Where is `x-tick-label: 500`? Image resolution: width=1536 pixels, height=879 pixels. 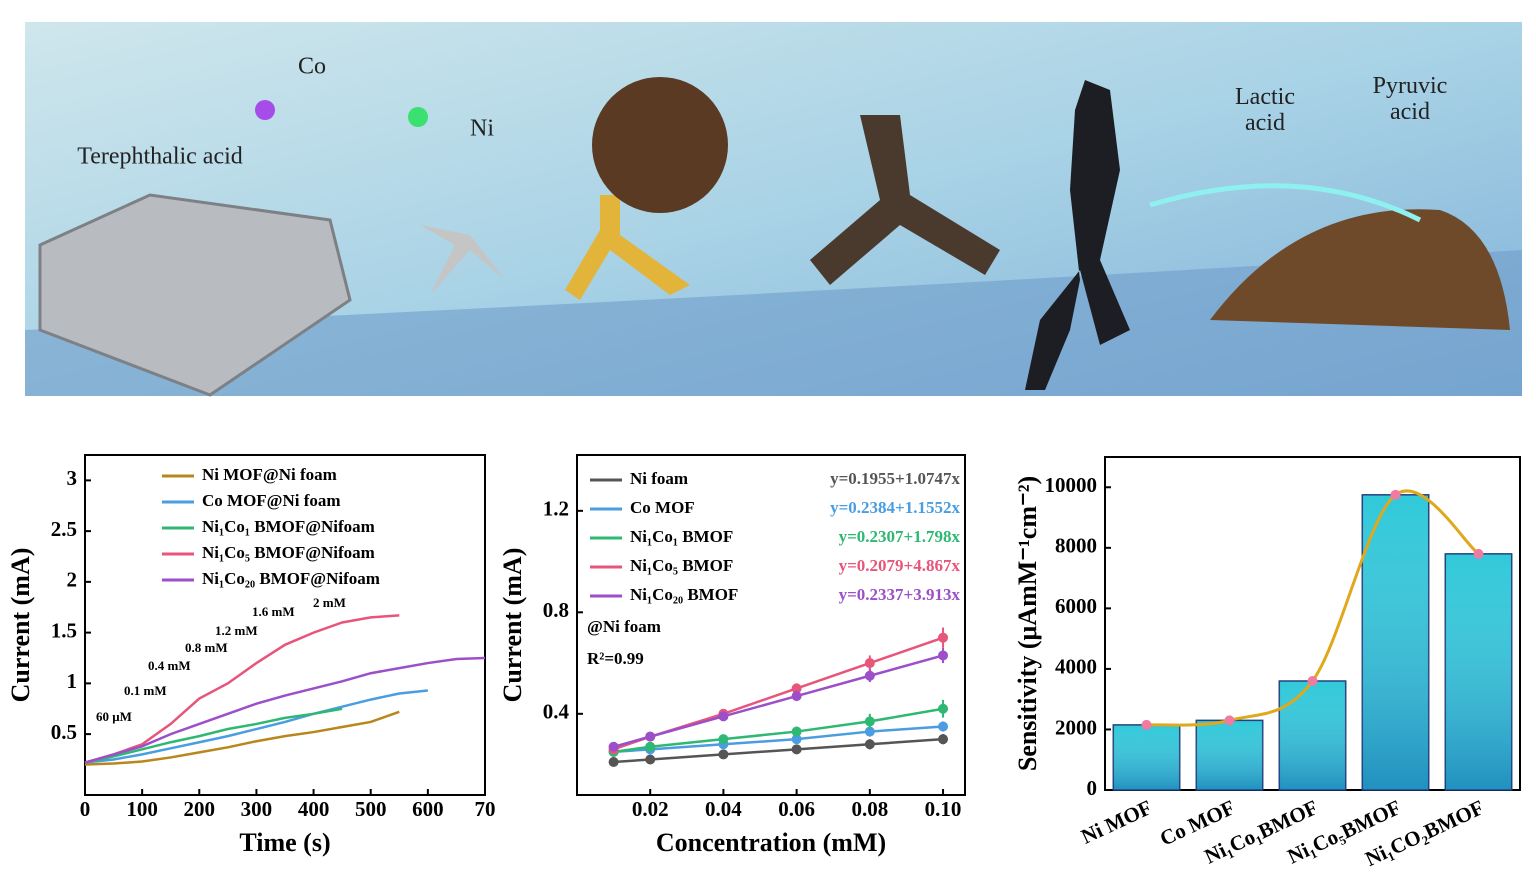
x-tick-label: 500 is located at coordinates (371, 809).